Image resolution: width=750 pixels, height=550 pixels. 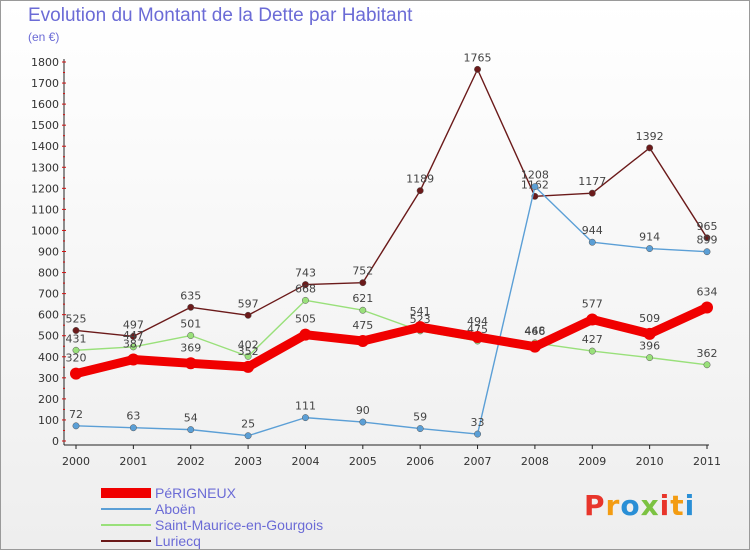 What do you see at coordinates (362, 325) in the screenshot?
I see `data-label: 475` at bounding box center [362, 325].